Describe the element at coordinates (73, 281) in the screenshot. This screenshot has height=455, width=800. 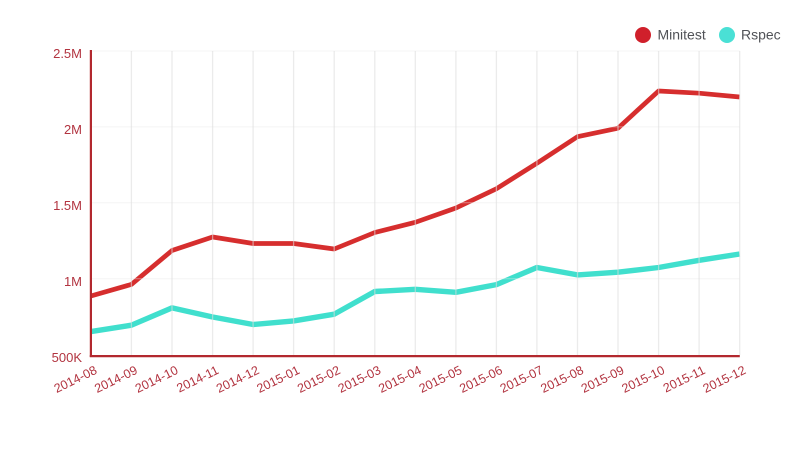
I see `svg-text: 1M` at that location.